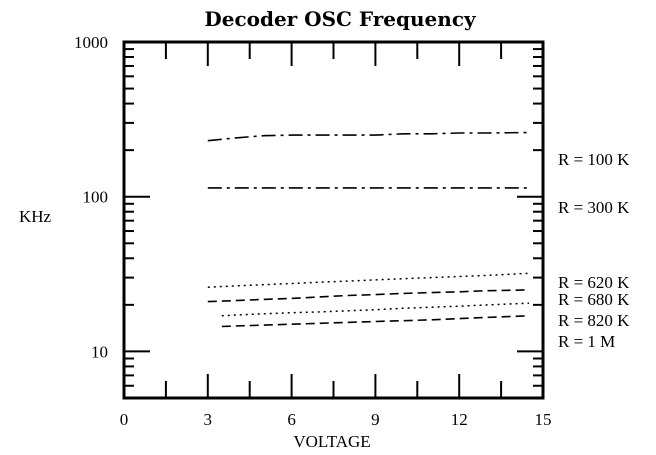  I want to click on series-label: R = 680 K, so click(594, 299).